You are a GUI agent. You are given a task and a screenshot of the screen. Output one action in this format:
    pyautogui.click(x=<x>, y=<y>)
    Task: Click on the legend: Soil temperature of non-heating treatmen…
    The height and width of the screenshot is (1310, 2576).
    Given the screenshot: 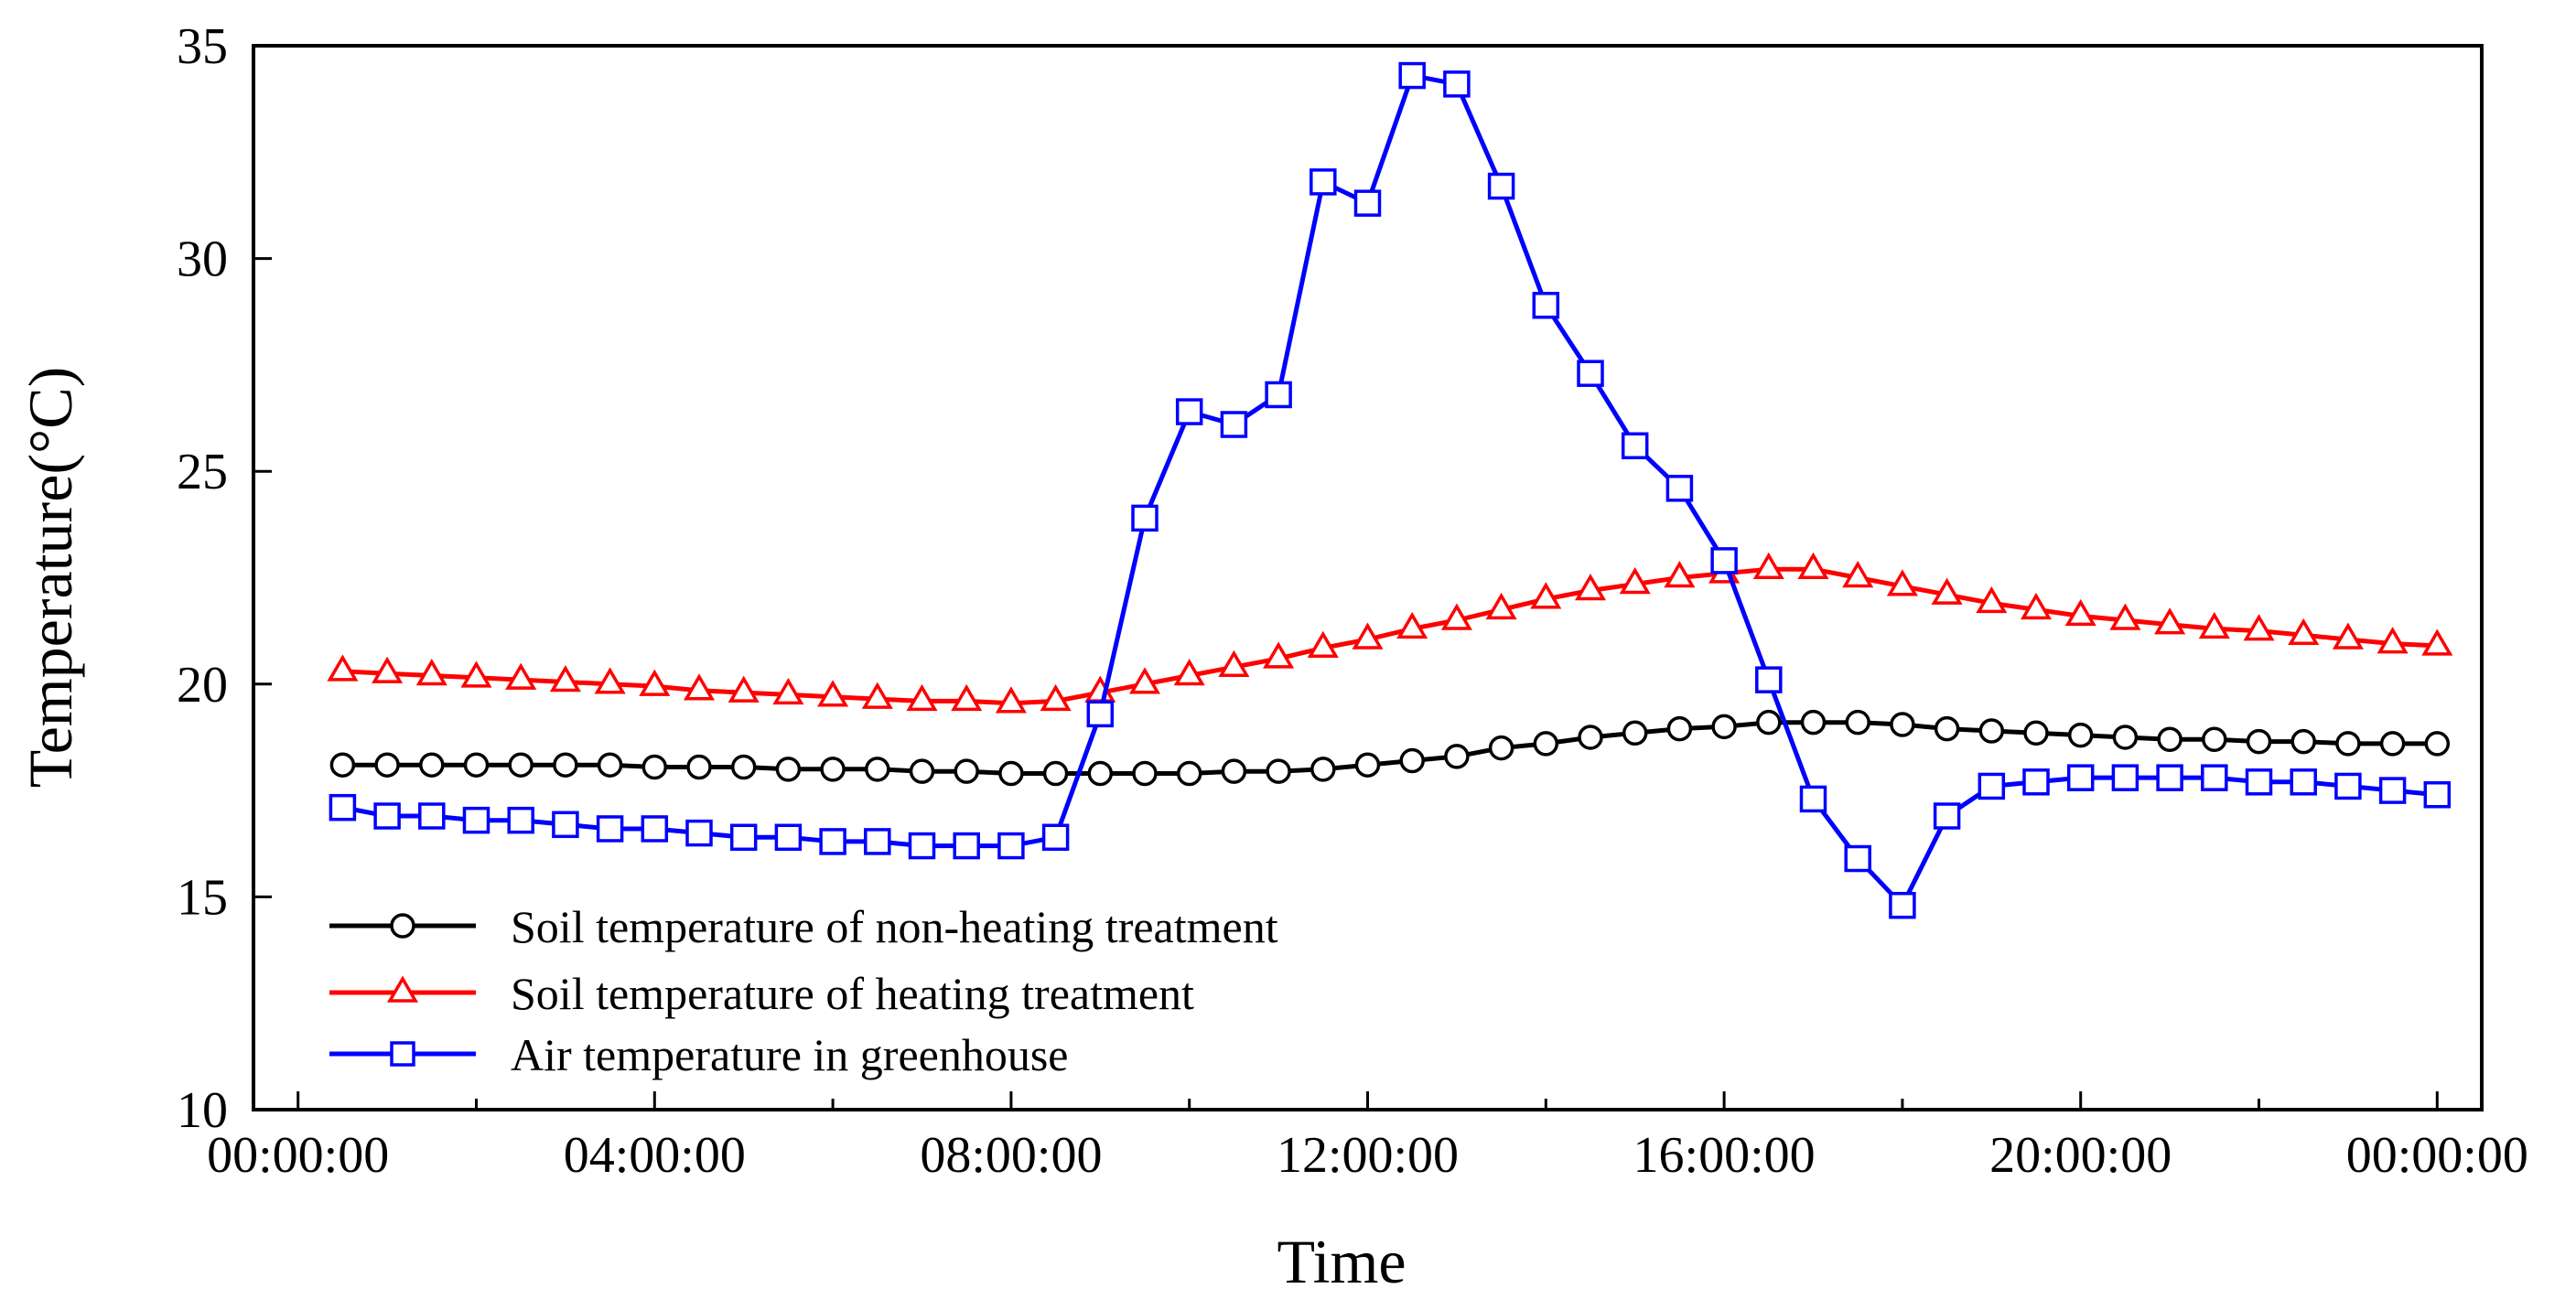 What is the action you would take?
    pyautogui.click(x=803, y=990)
    